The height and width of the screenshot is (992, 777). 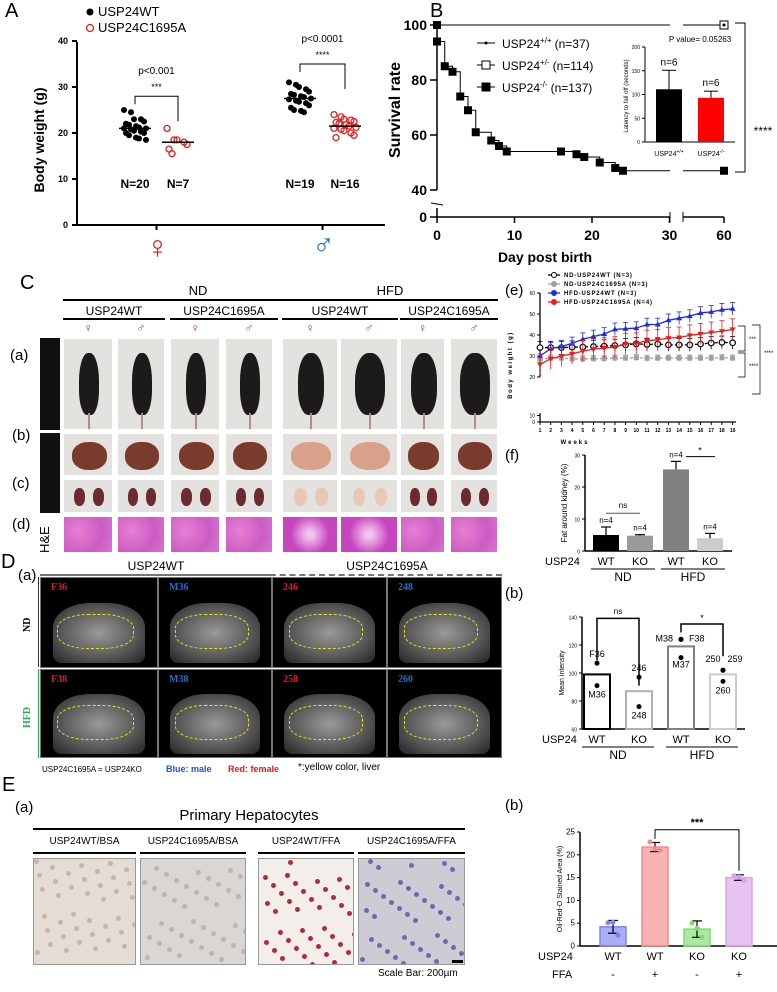 I want to click on scale-bar, so click(x=457, y=961).